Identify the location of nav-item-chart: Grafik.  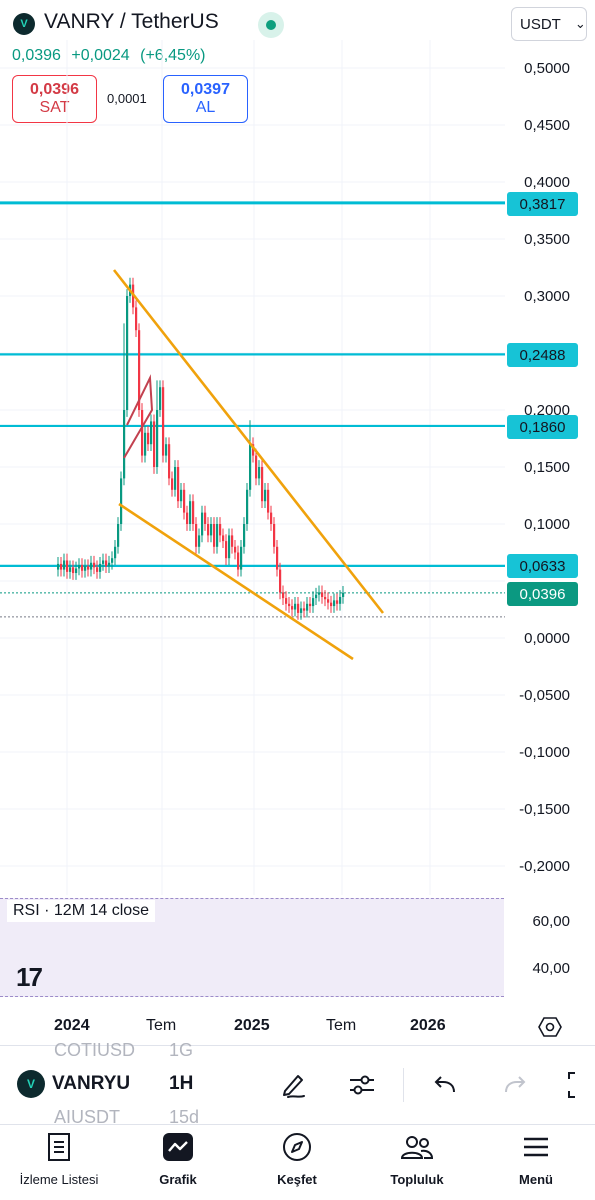
(178, 1159).